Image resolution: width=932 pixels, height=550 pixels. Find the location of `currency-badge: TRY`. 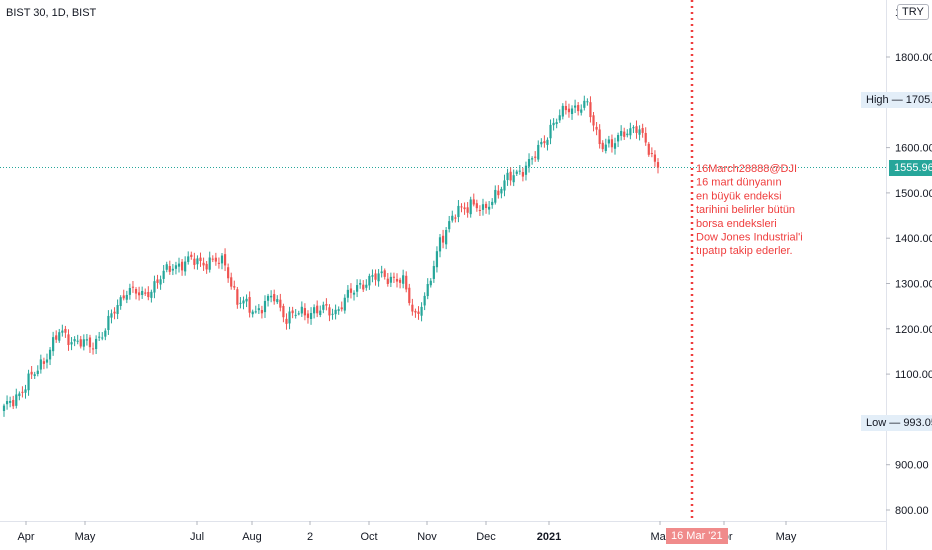

currency-badge: TRY is located at coordinates (913, 12).